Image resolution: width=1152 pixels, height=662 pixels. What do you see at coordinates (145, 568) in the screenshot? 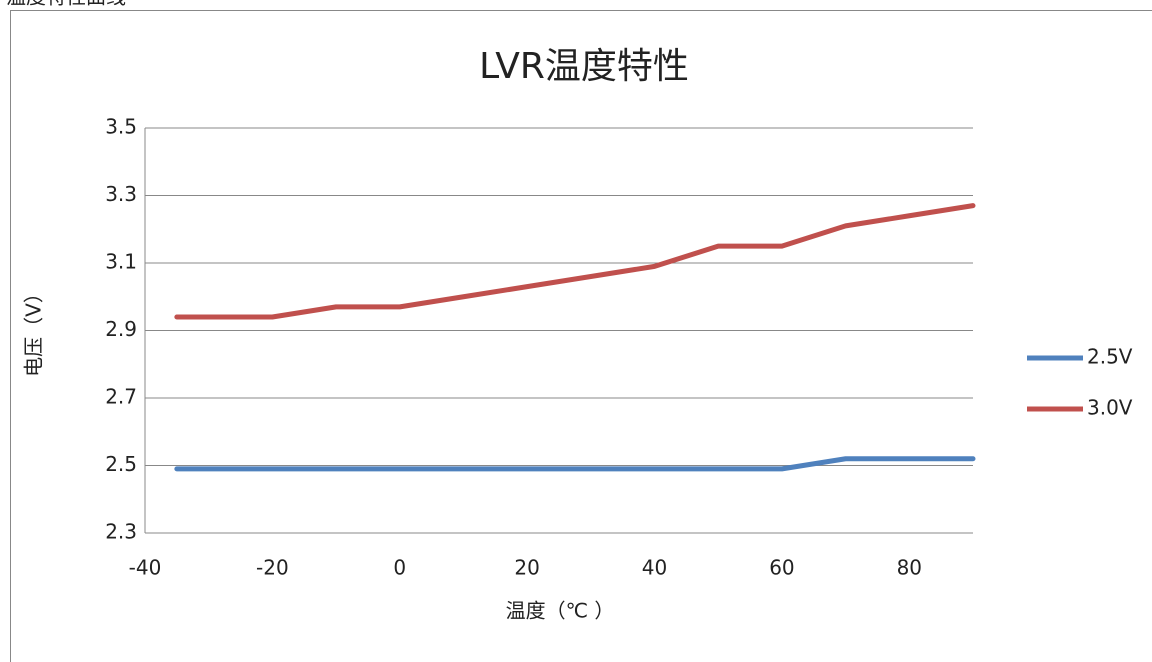
I see `x-tick-label: -40` at bounding box center [145, 568].